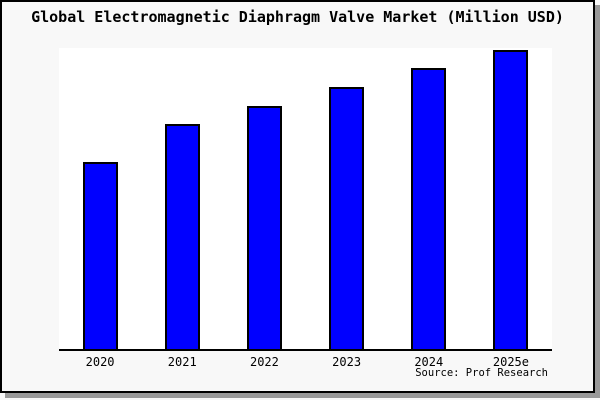  Describe the element at coordinates (429, 362) in the screenshot. I see `x-tick-label: 2024` at that location.